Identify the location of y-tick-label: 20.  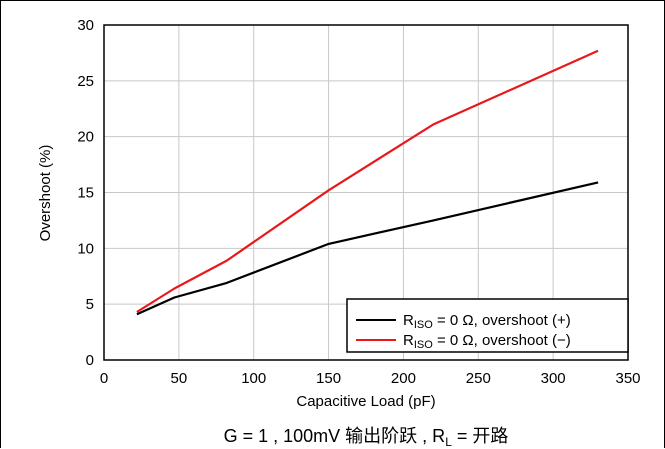
(85, 137).